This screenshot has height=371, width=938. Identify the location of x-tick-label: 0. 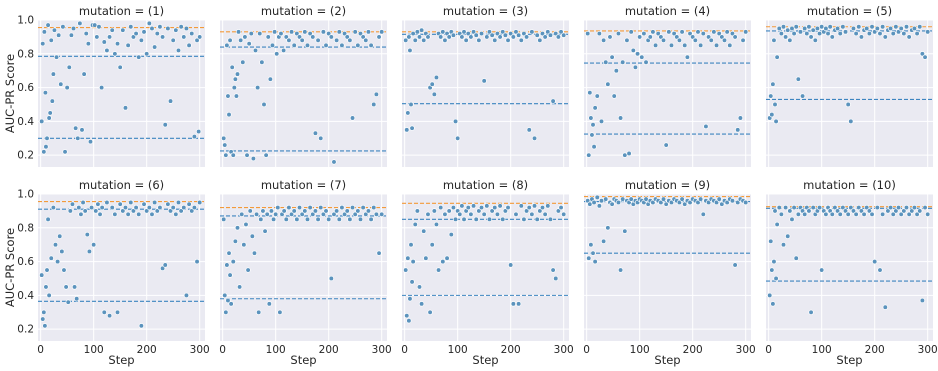
(222, 350).